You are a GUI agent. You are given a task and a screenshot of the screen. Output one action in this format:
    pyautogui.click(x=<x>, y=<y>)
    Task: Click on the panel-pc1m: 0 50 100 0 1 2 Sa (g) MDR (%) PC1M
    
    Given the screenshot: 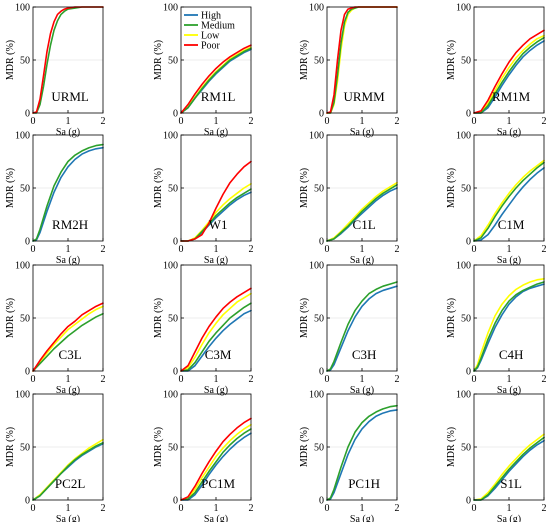 What is the action you would take?
    pyautogui.click(x=203, y=456)
    